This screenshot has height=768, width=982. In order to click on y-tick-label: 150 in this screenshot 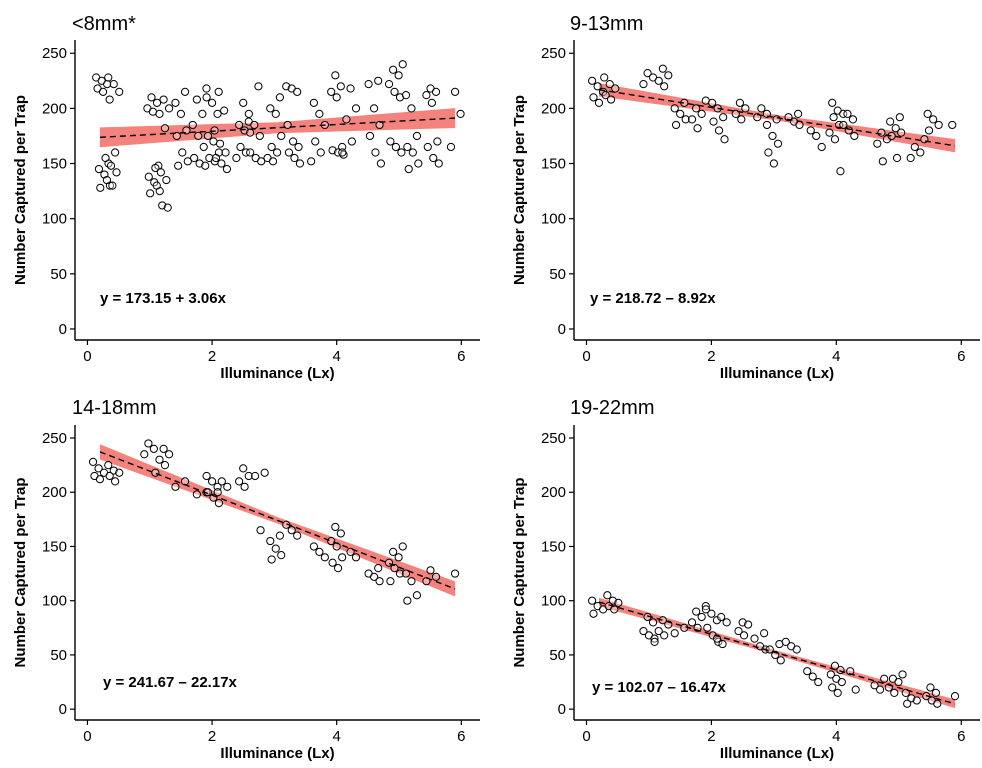, I will do `click(553, 546)`.